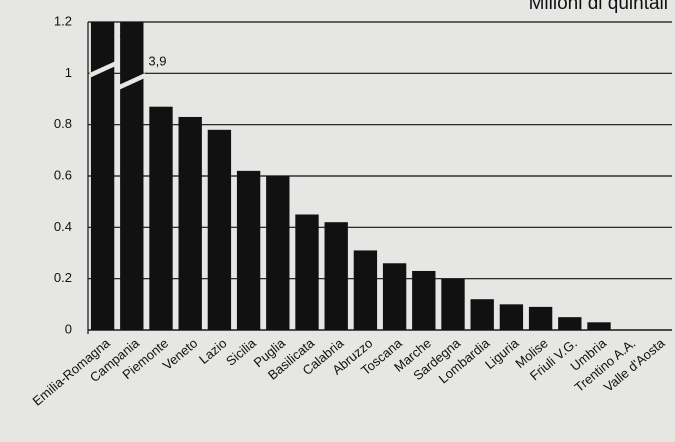 This screenshot has width=675, height=442. What do you see at coordinates (157, 60) in the screenshot?
I see `value-label: 3,9` at bounding box center [157, 60].